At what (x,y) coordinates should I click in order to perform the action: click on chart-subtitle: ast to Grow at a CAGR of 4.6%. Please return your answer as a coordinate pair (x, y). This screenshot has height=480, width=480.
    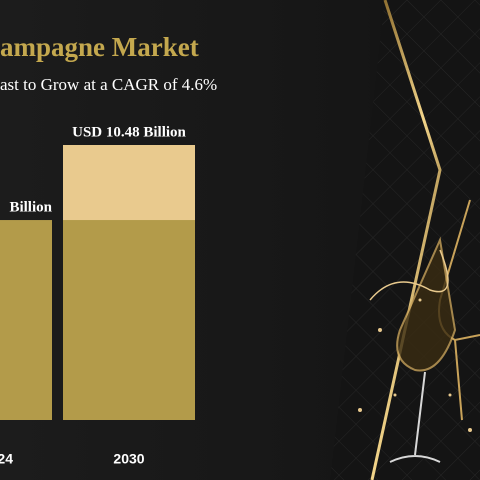
    Looking at the image, I should click on (108, 84).